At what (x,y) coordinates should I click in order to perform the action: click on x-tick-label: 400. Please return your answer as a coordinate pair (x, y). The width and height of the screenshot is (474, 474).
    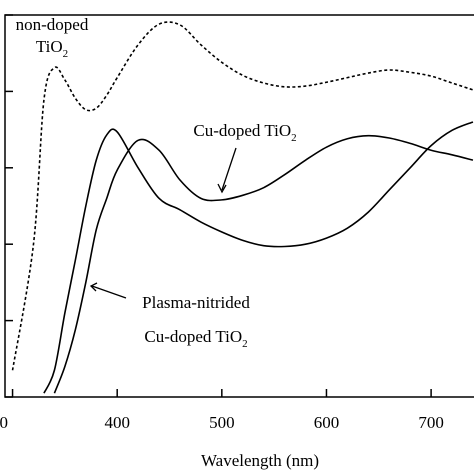
    Looking at the image, I should click on (117, 422).